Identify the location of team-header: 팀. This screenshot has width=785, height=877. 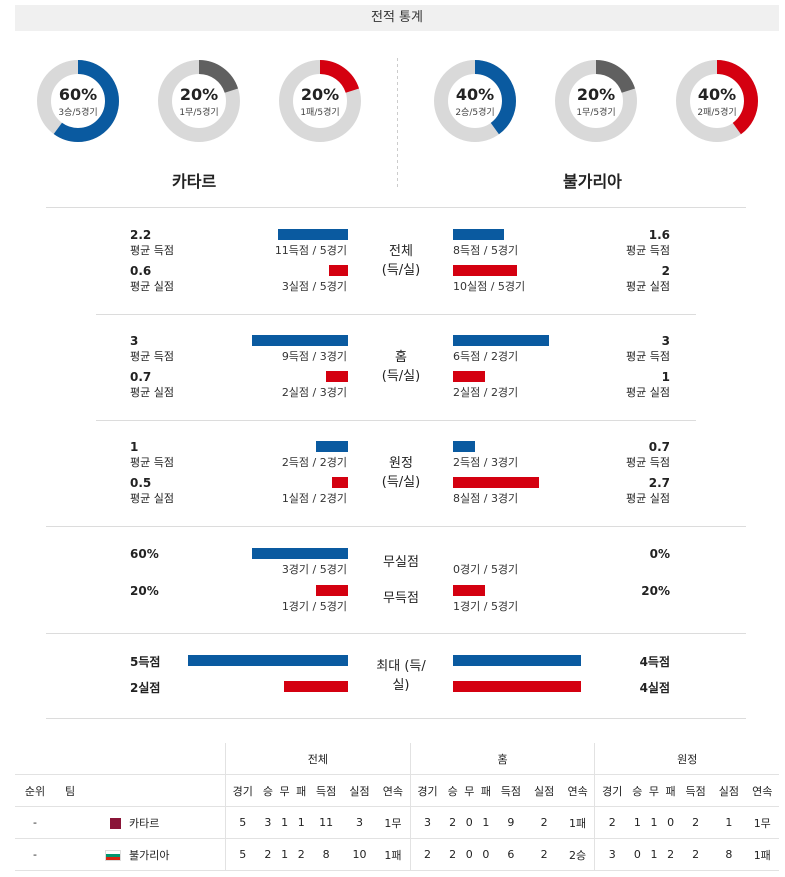
(140, 790).